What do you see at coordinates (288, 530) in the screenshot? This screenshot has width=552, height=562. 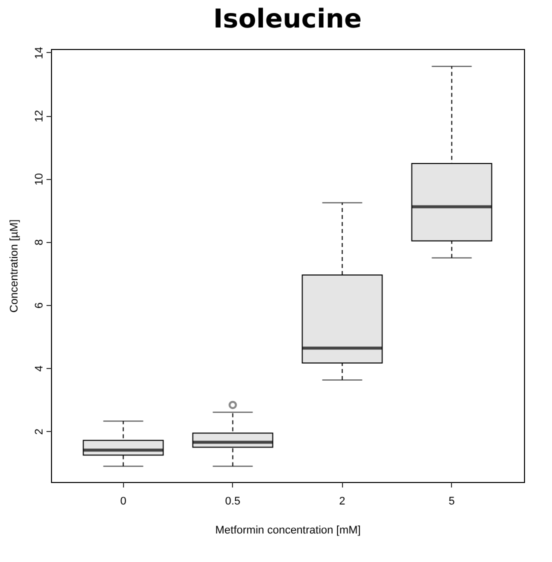 I see `x-axis-title: Metformin concentration [mM]` at bounding box center [288, 530].